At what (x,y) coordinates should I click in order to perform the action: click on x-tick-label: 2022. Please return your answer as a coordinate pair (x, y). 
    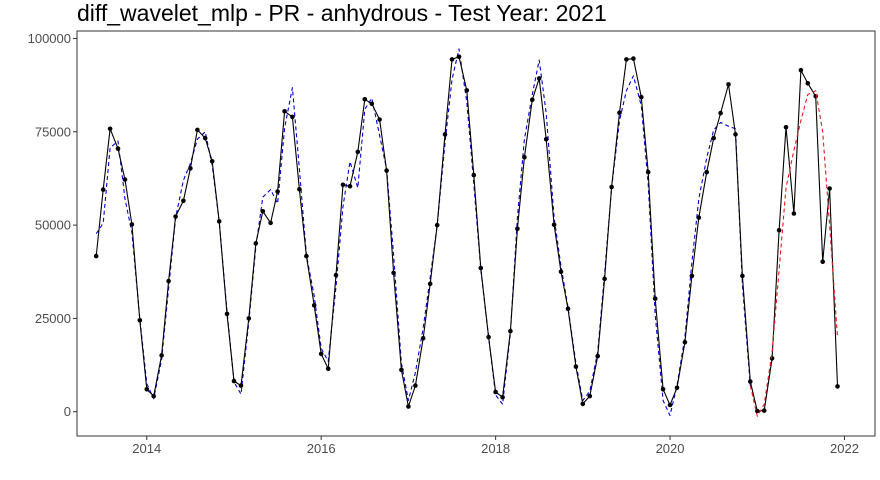
    Looking at the image, I should click on (844, 448).